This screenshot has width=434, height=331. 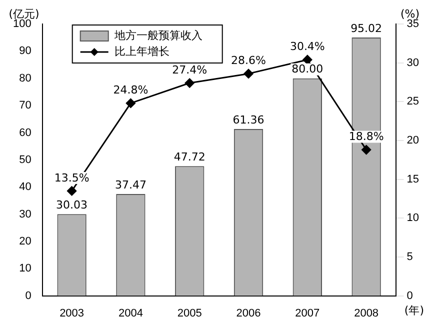 I want to click on y2-tick-label: 5, so click(x=409, y=257).